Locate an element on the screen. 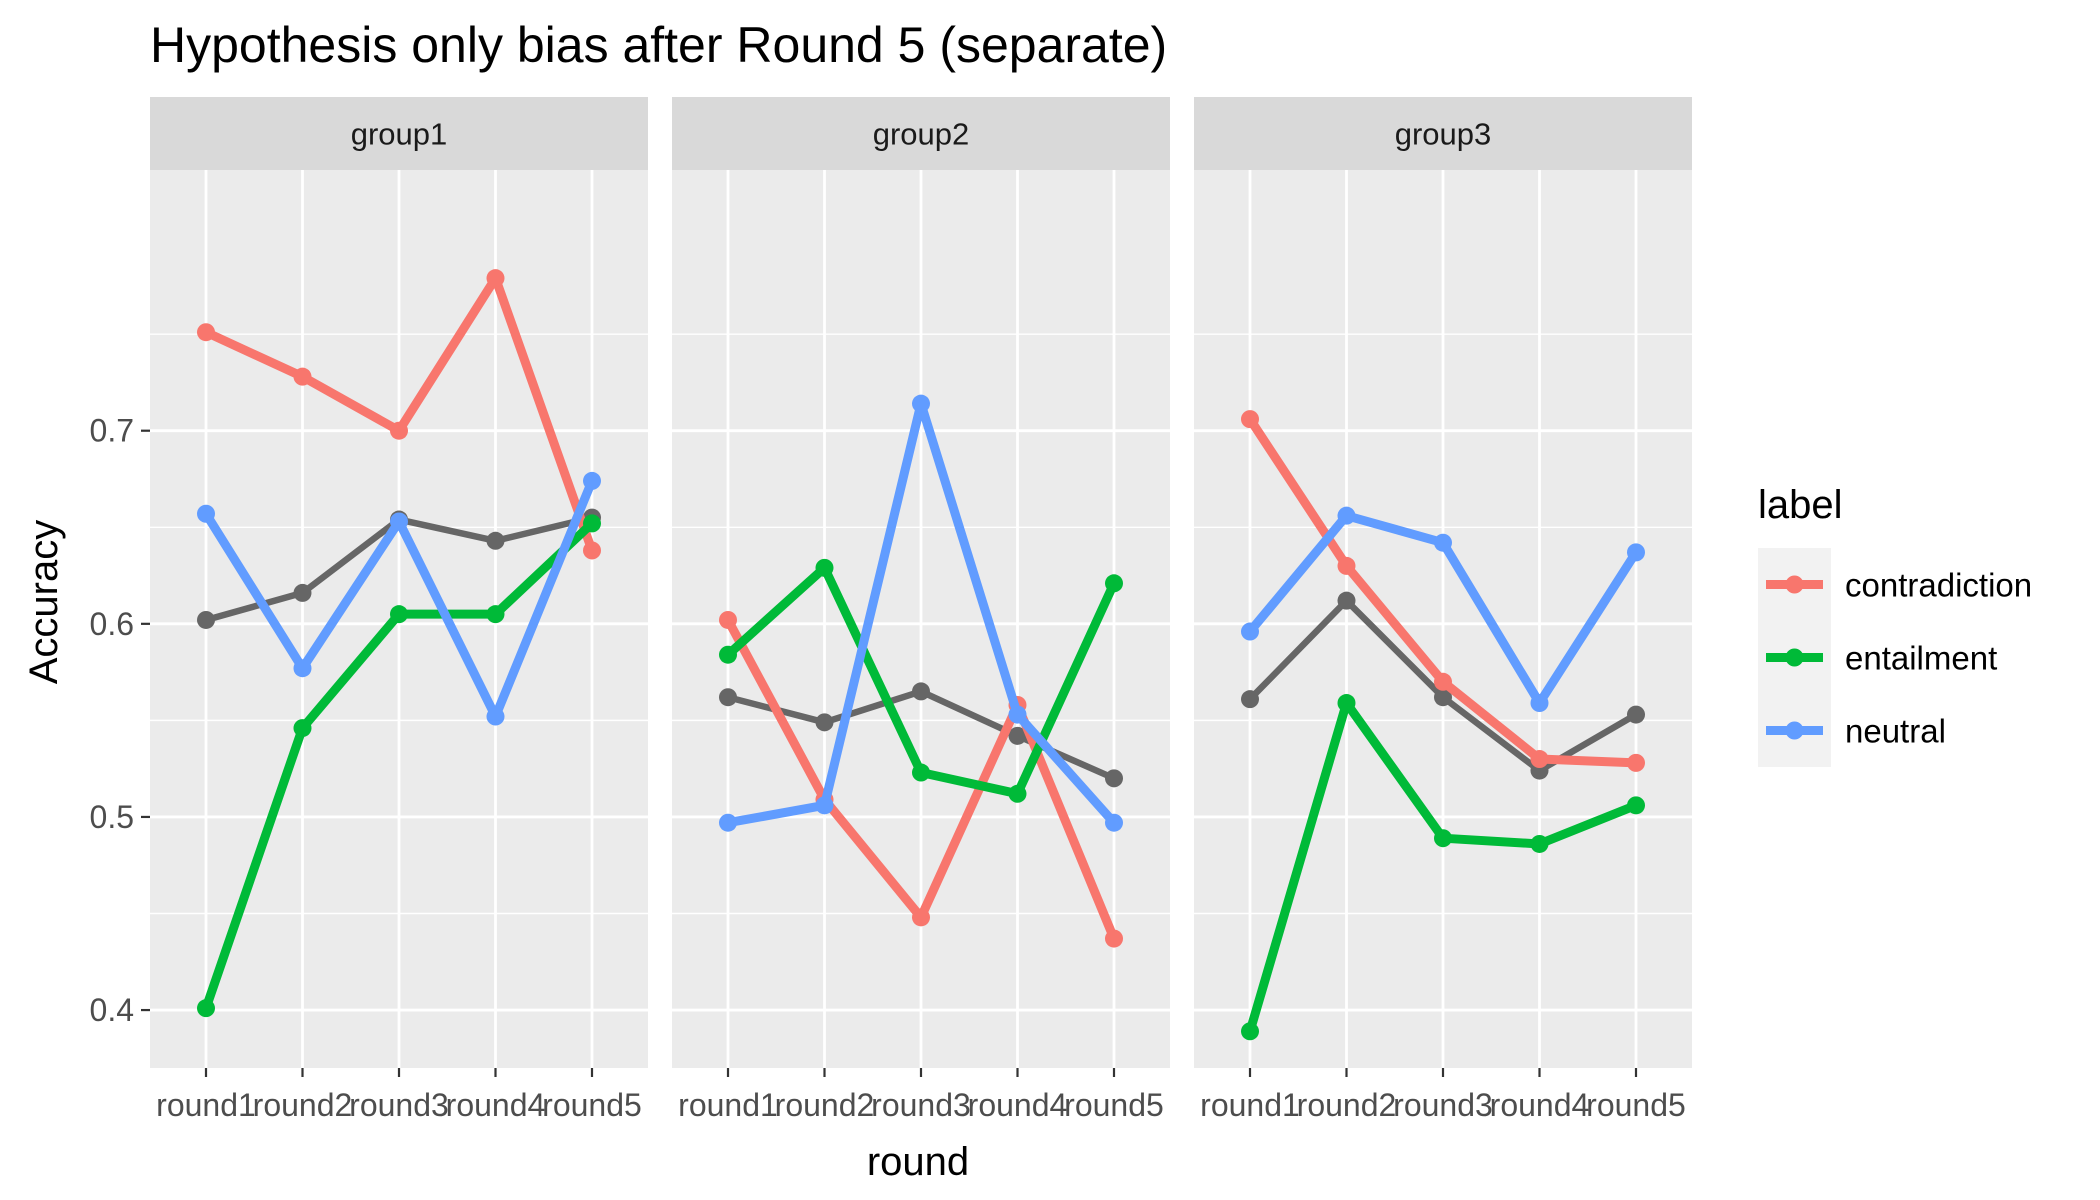  facet-strip-label: group2 is located at coordinates (921, 134).